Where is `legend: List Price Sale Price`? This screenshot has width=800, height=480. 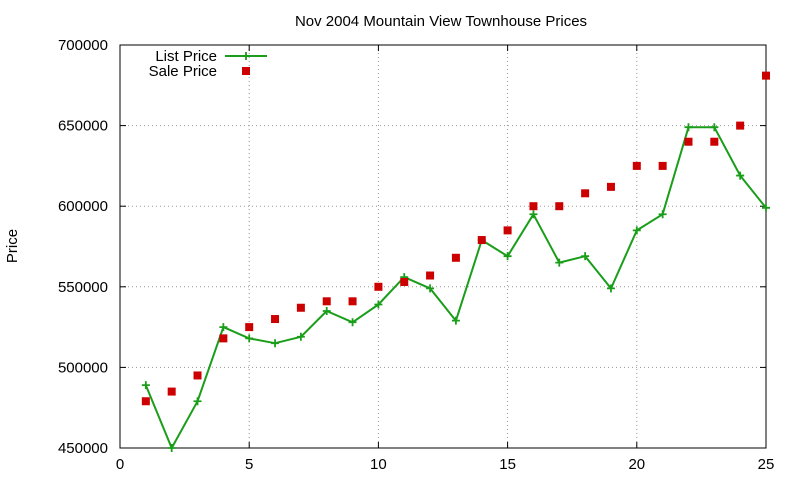
legend: List Price Sale Price is located at coordinates (208, 64).